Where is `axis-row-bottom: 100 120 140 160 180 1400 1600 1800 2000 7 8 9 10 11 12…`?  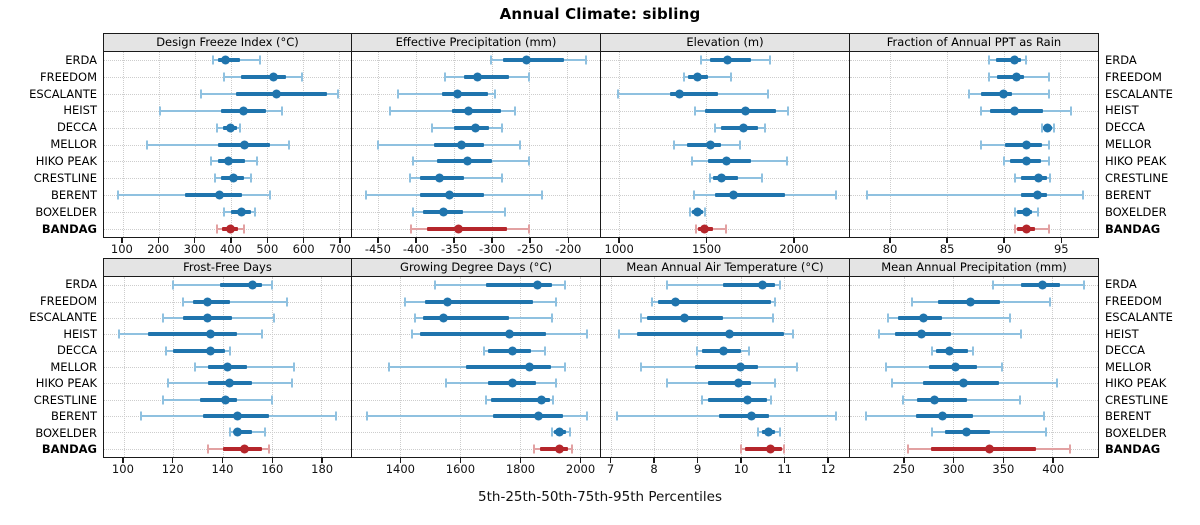
axis-row-bottom: 100 120 140 160 180 1400 1600 1800 2000 7 8 9 10 11 12… is located at coordinates (600, 469).